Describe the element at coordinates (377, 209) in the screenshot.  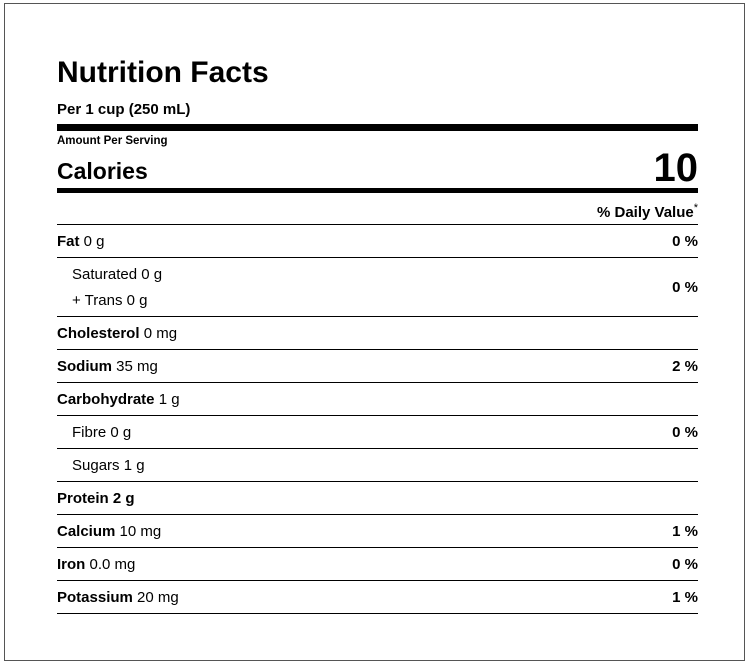
I see `daily-value-header: % Daily Value*` at that location.